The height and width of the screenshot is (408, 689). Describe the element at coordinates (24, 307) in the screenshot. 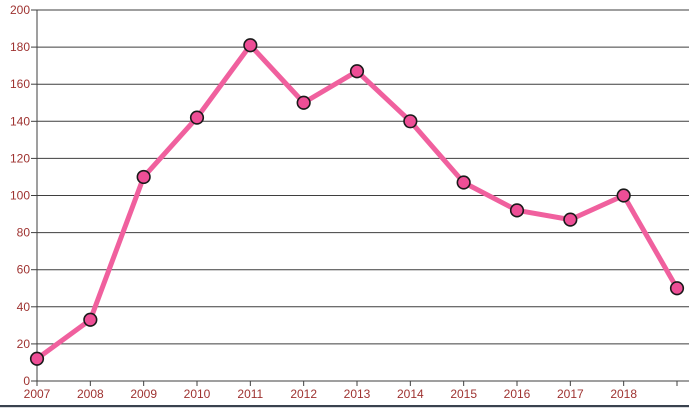

I see `y-axis-label: 40` at that location.